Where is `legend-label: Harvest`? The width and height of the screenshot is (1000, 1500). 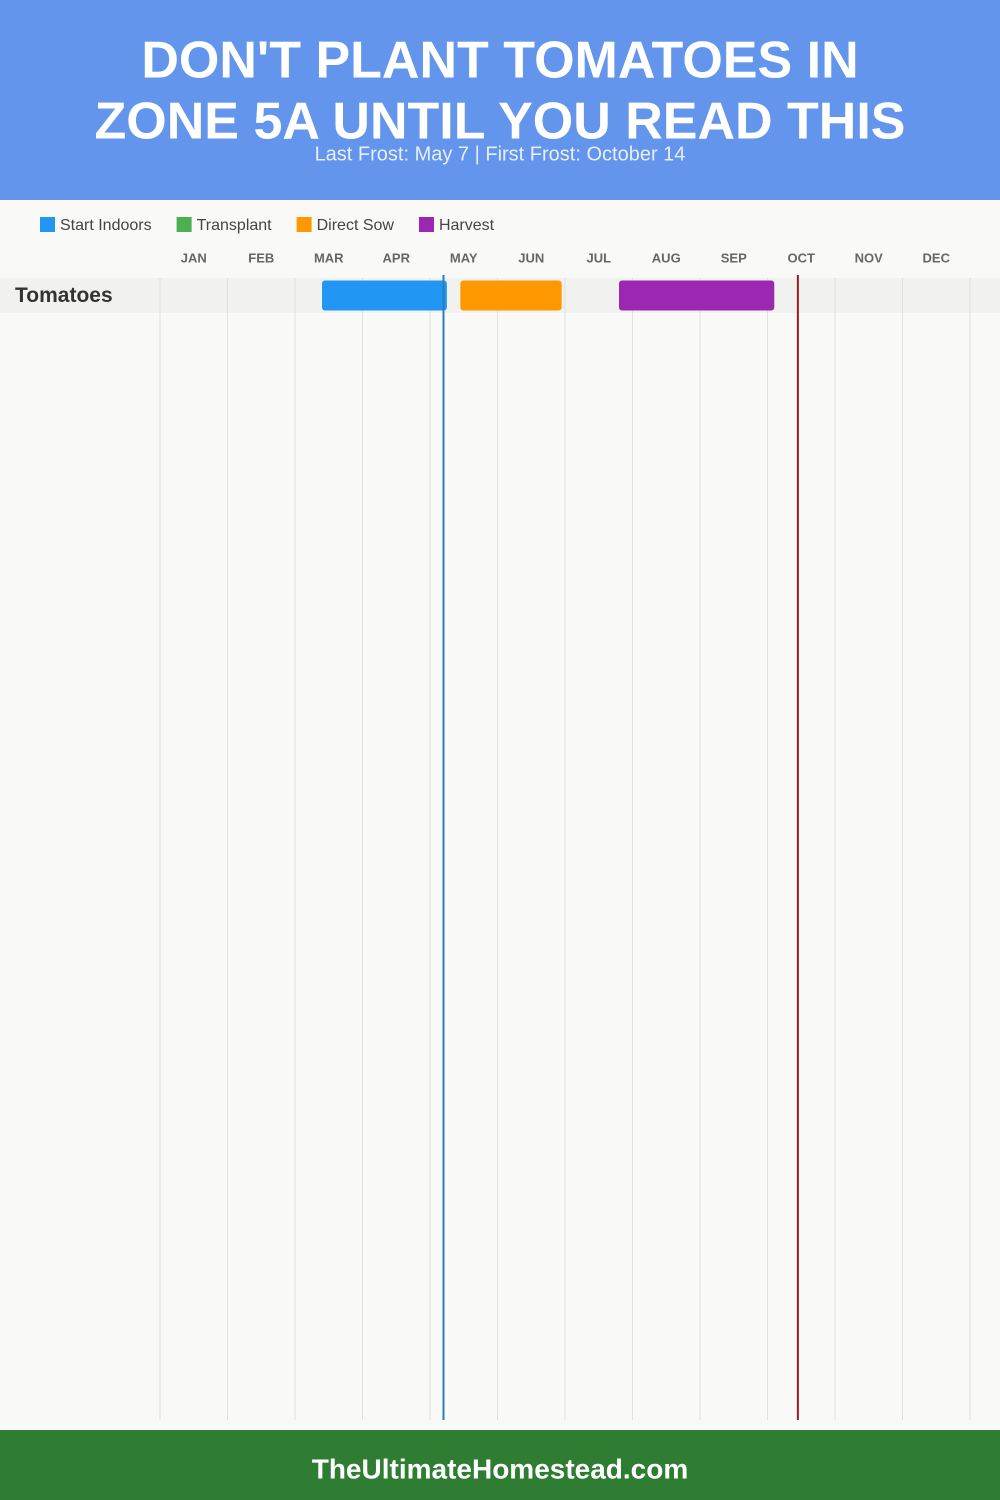 legend-label: Harvest is located at coordinates (467, 225).